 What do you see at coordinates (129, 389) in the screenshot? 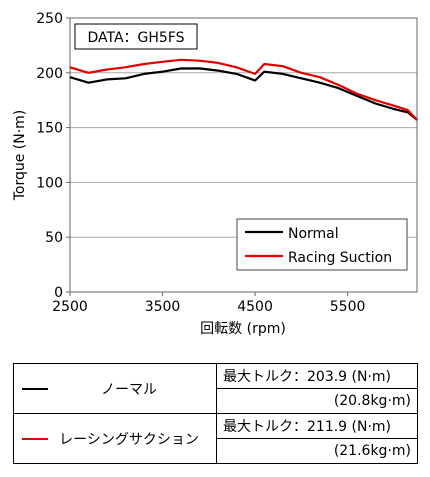
I see `row-name: ノーマル` at bounding box center [129, 389].